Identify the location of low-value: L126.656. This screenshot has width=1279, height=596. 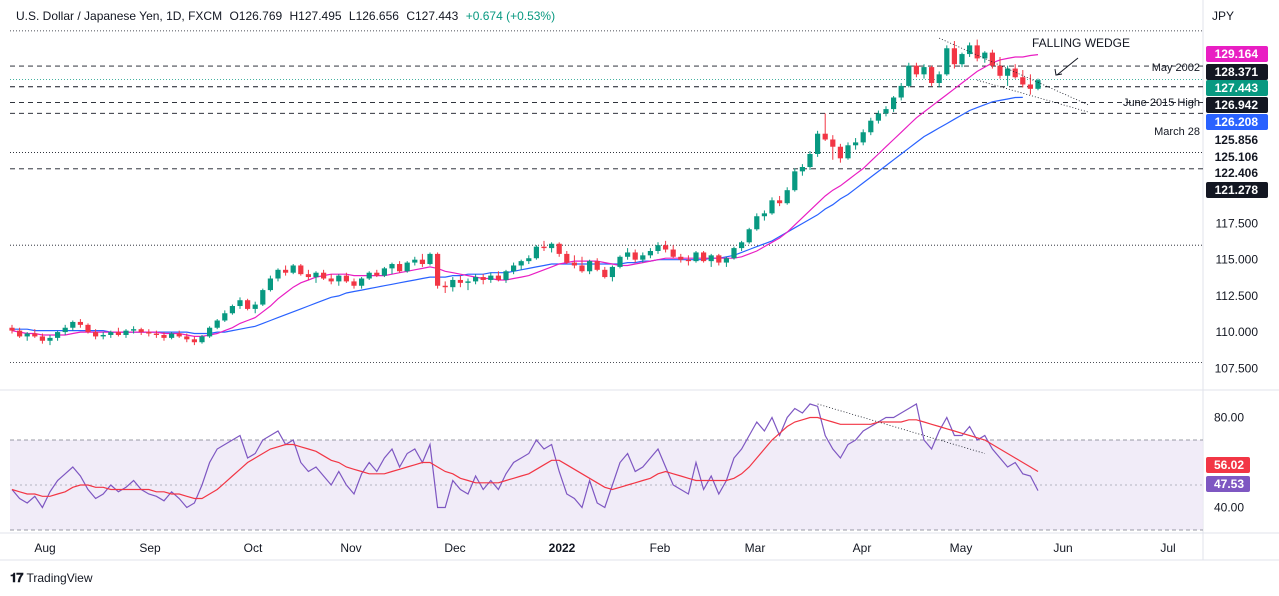
(373, 16).